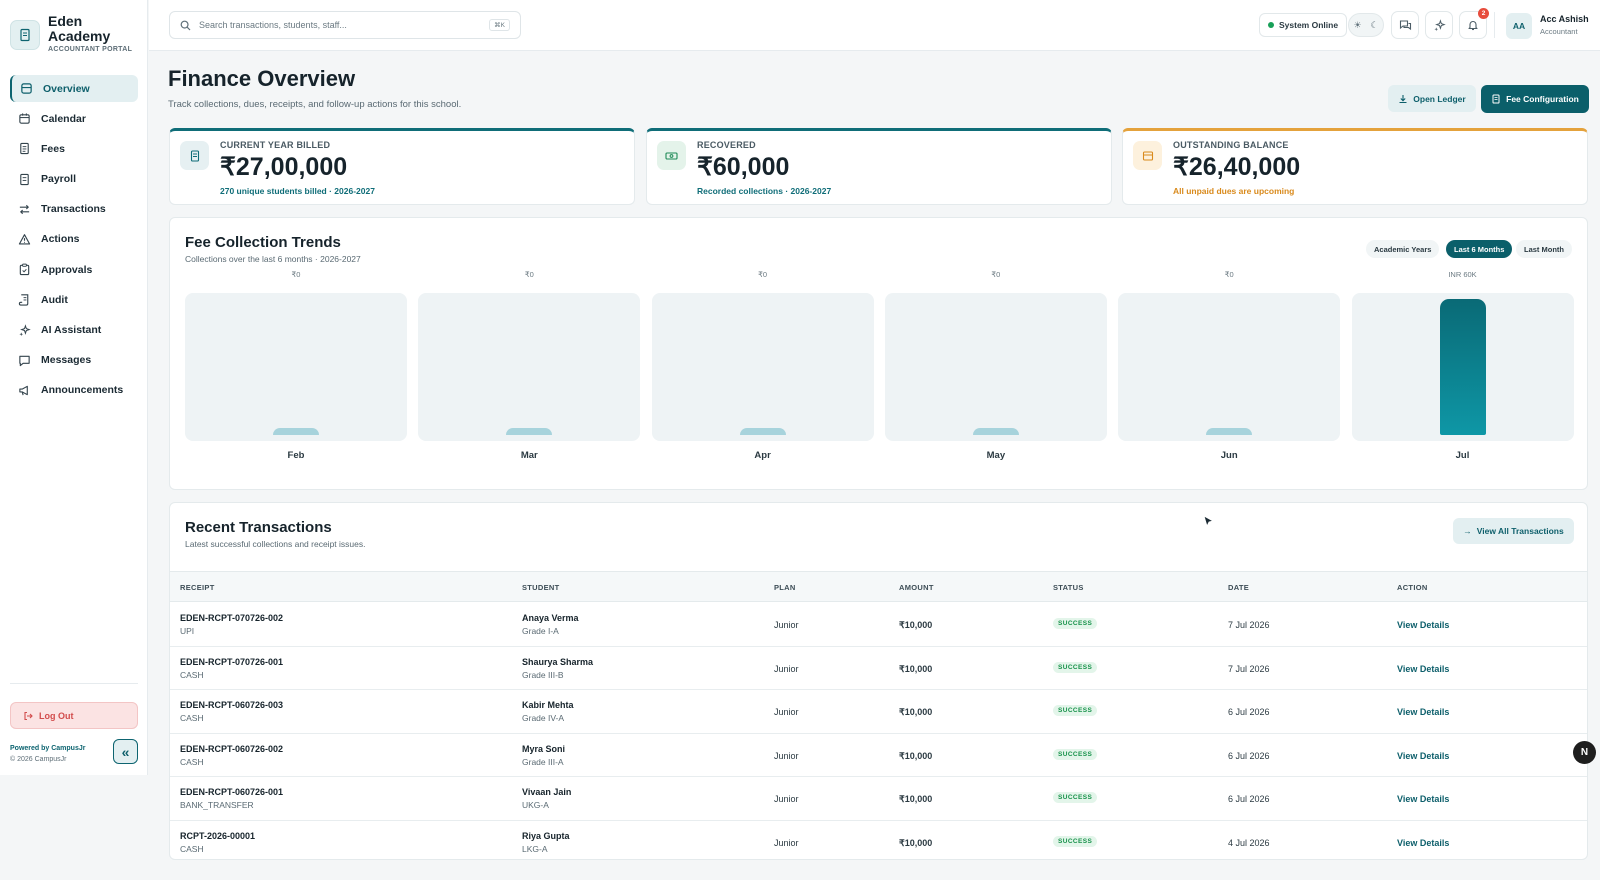  I want to click on notifications-button: 2, so click(1474, 23).